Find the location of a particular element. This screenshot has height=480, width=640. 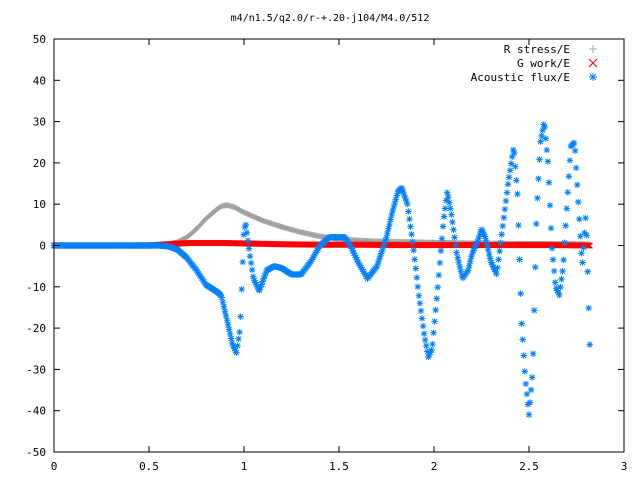

y-tick-label: -50 is located at coordinates (36, 452).